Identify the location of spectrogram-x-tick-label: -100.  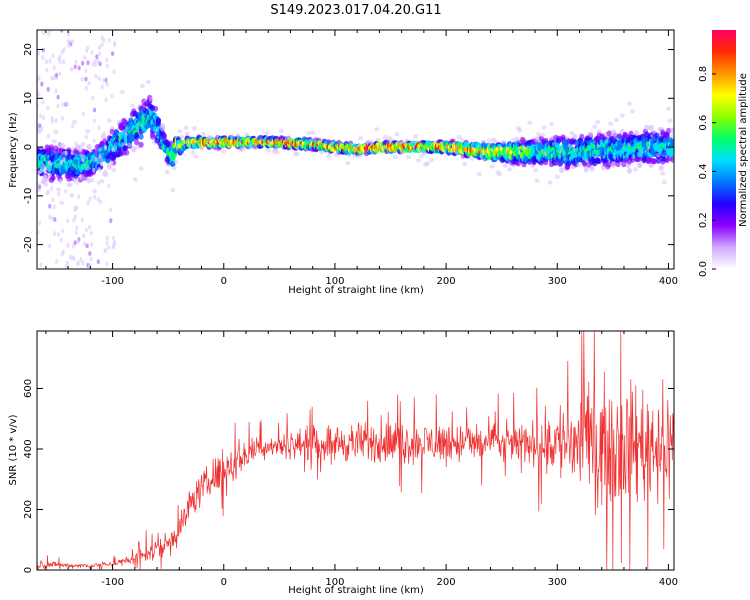
(112, 281).